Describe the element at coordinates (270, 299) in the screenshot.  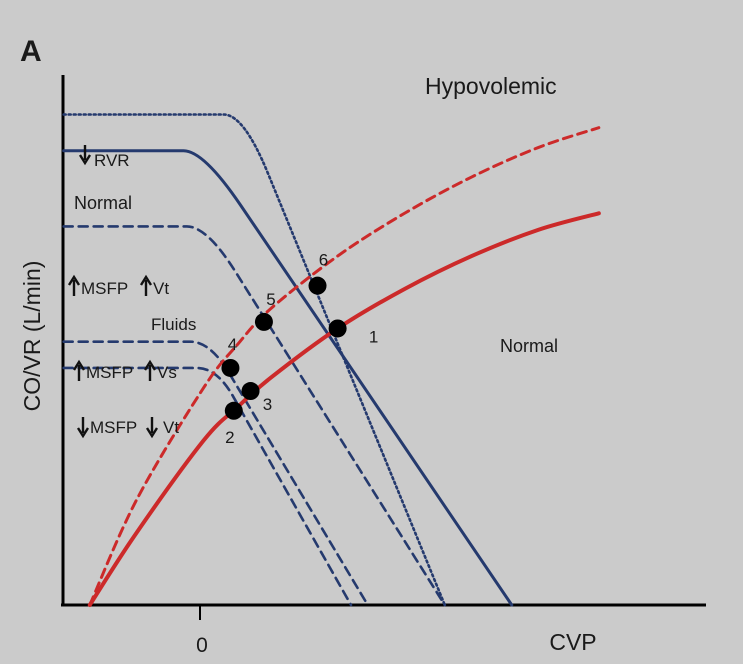
I see `point-label-5: 5` at that location.